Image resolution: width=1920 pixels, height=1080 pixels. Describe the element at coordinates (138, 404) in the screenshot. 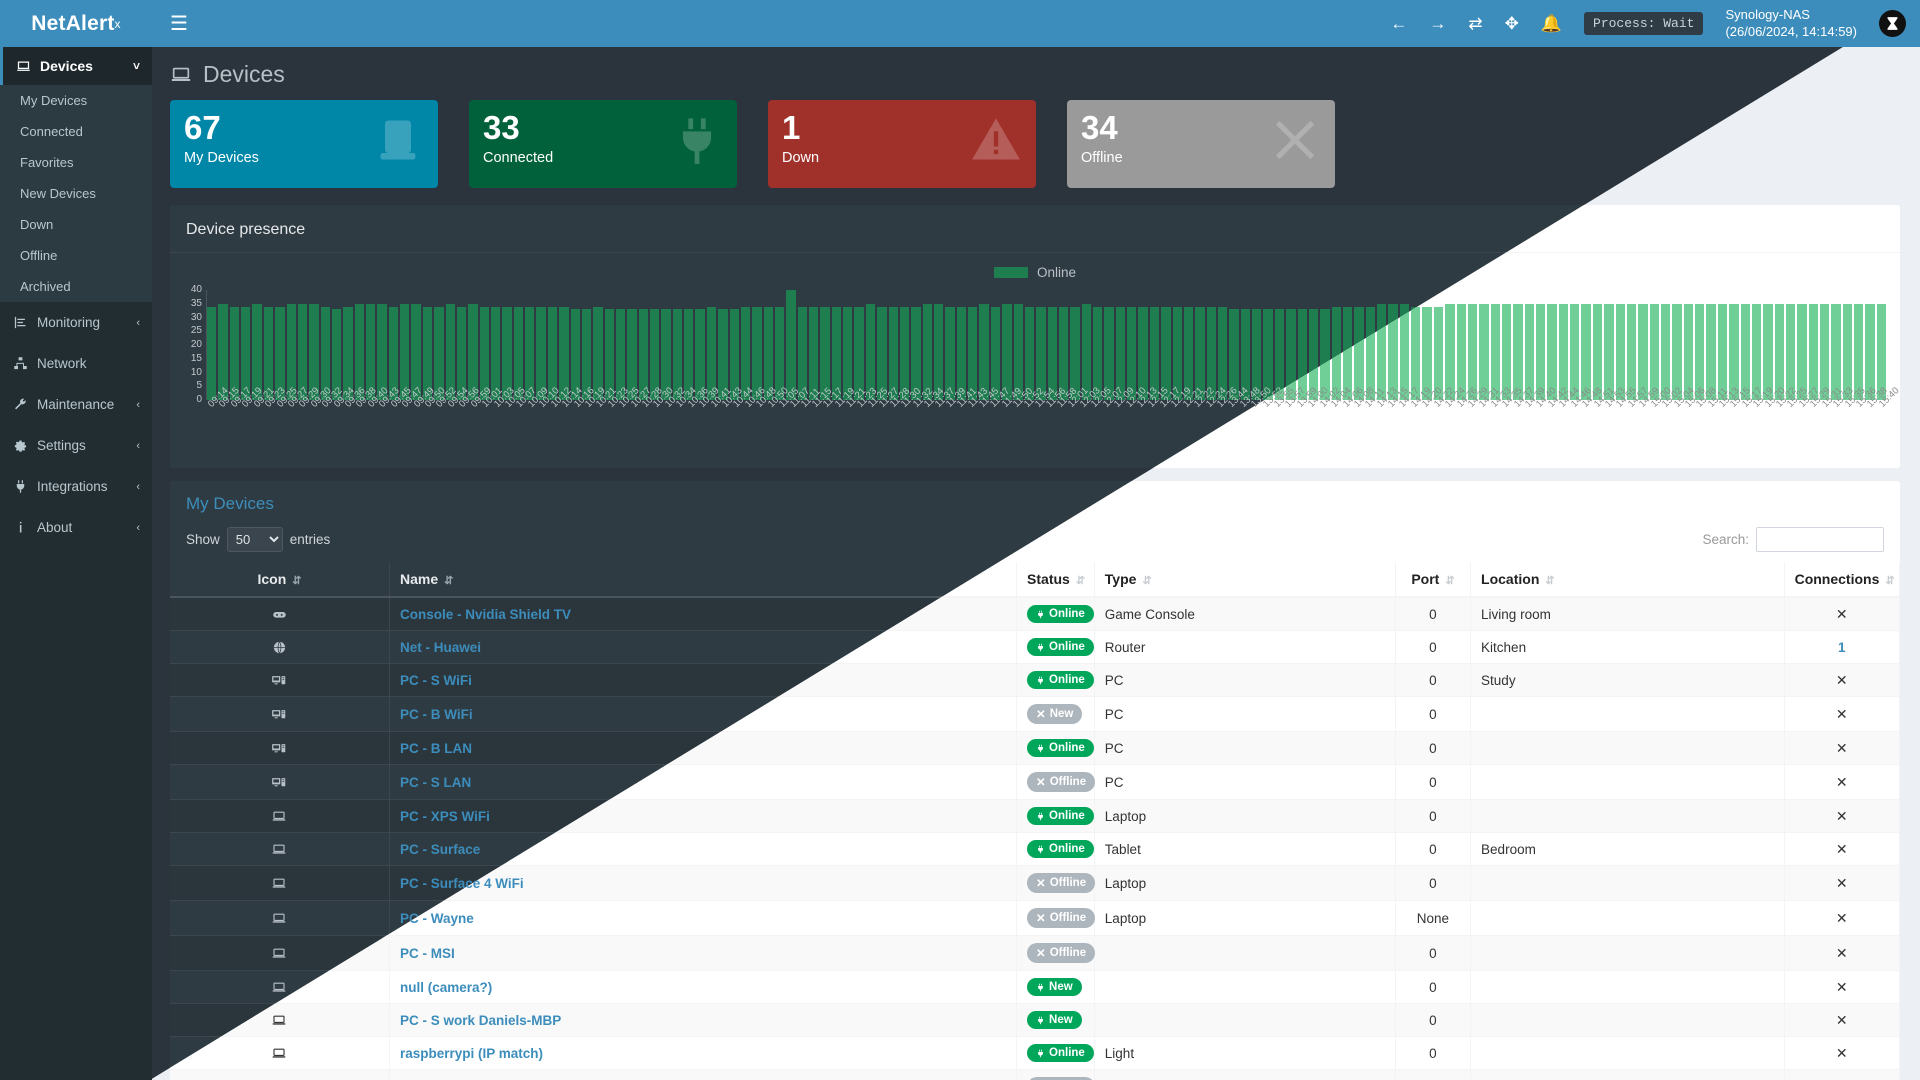

I see `chevron-left-icon: ‹` at that location.